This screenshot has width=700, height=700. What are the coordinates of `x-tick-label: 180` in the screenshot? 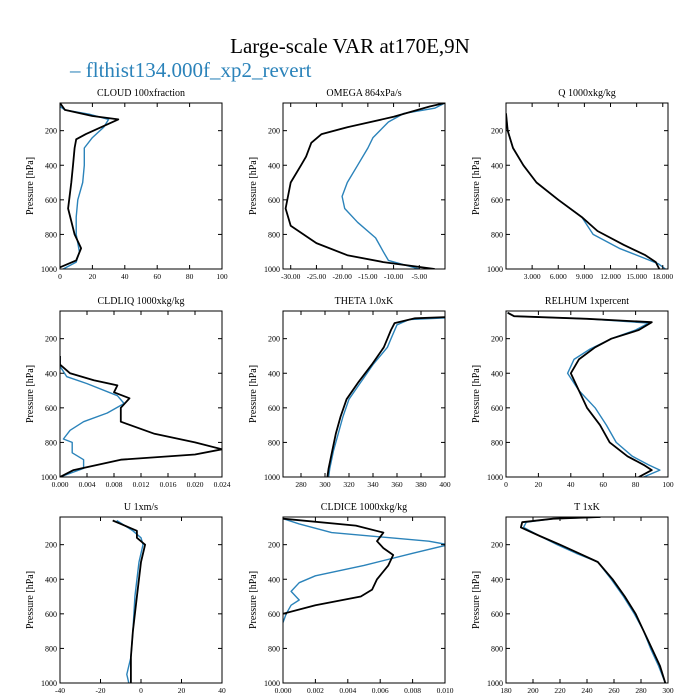 It's located at (506, 690).